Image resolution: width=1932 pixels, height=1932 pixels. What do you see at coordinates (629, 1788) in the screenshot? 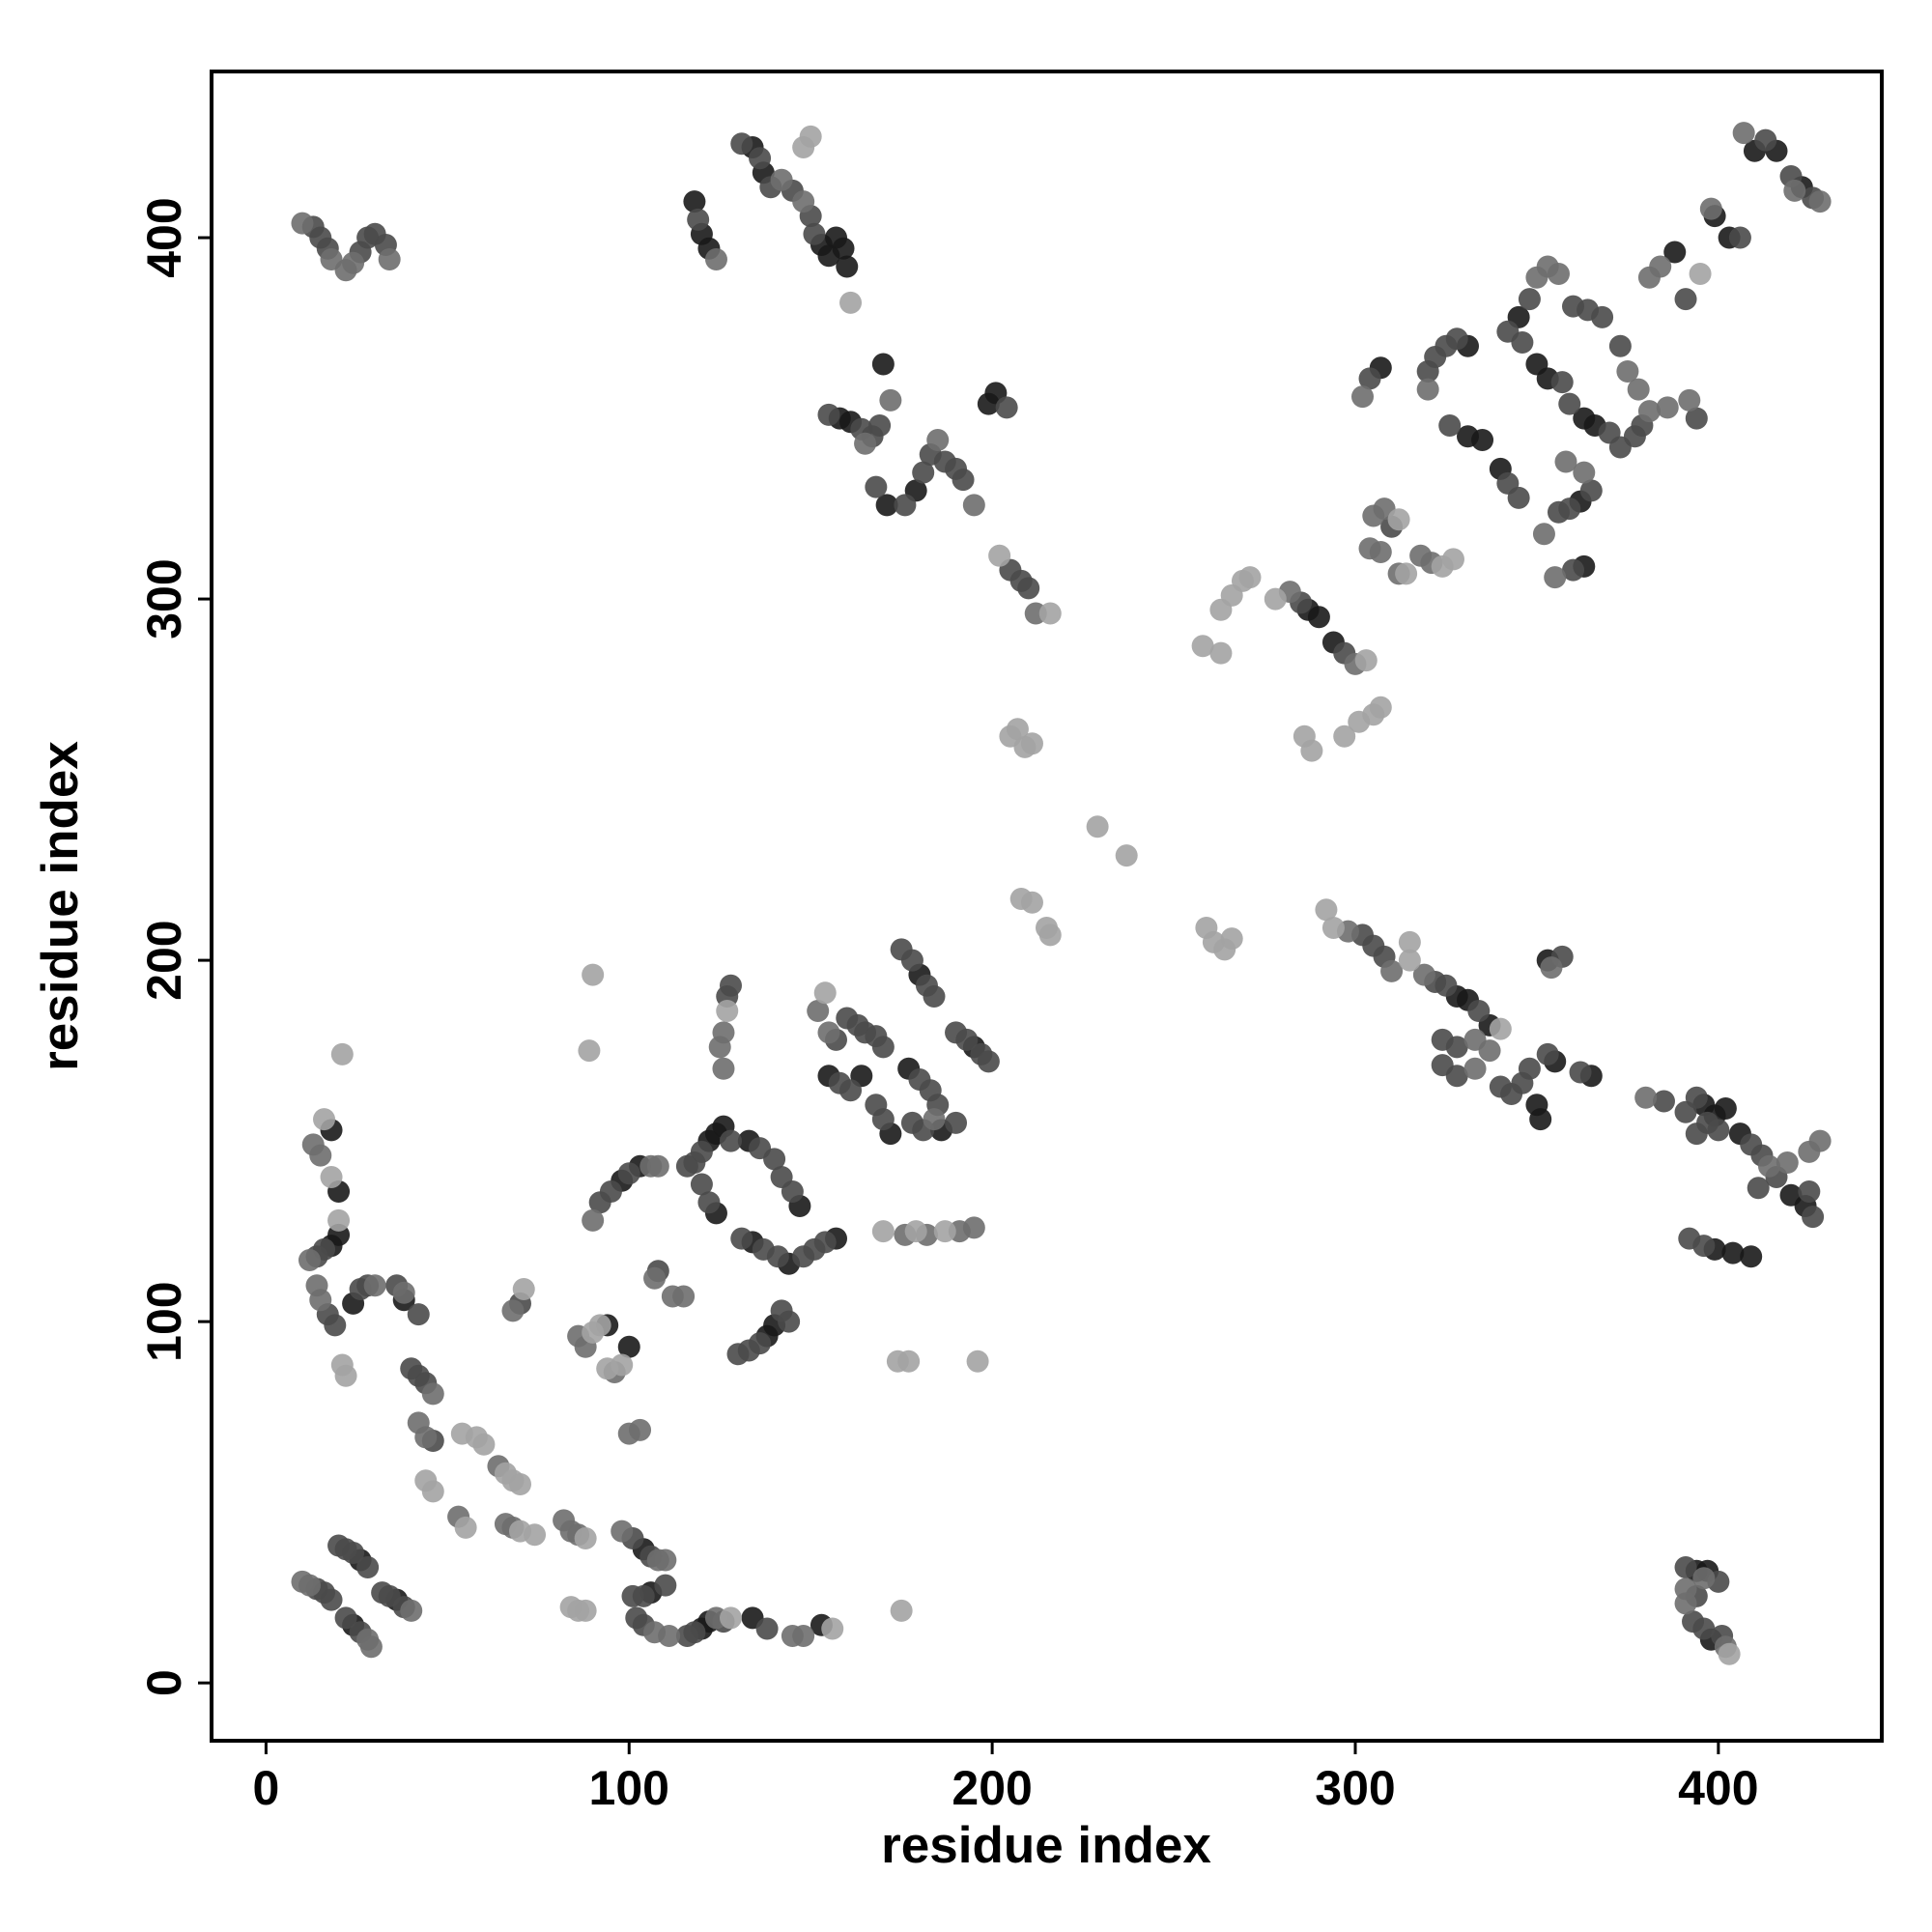
I see `x-tick-label: 100` at bounding box center [629, 1788].